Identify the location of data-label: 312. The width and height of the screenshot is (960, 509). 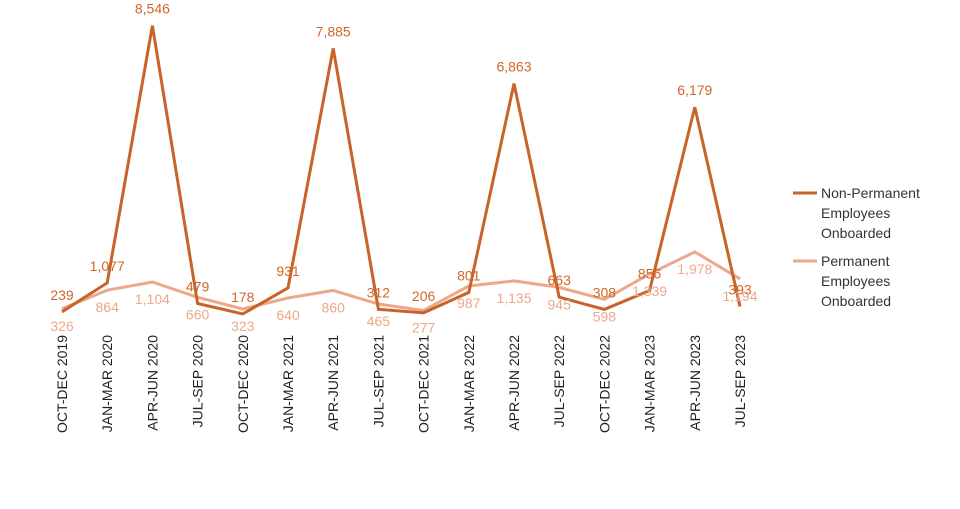
(379, 292).